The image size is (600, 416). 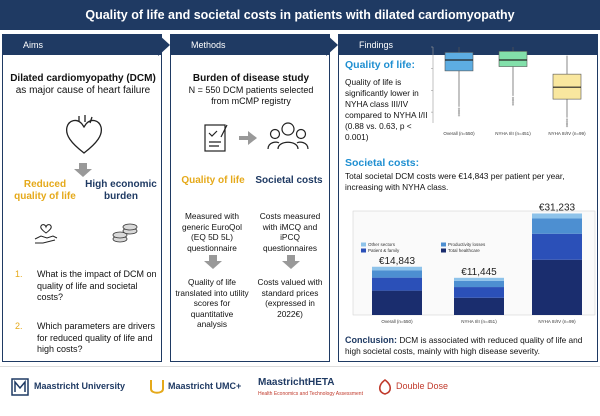 What do you see at coordinates (479, 272) in the screenshot?
I see `bar-total-label: €11,445` at bounding box center [479, 272].